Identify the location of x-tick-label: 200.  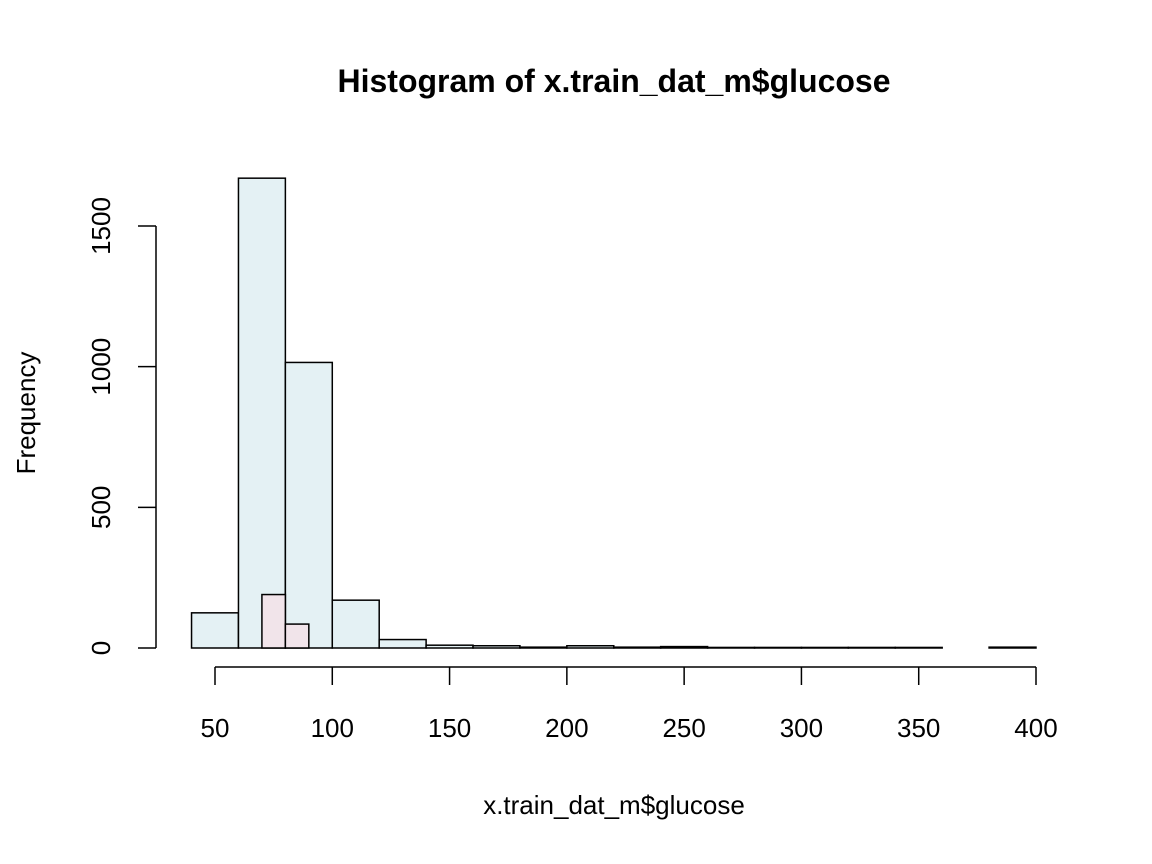
(566, 728).